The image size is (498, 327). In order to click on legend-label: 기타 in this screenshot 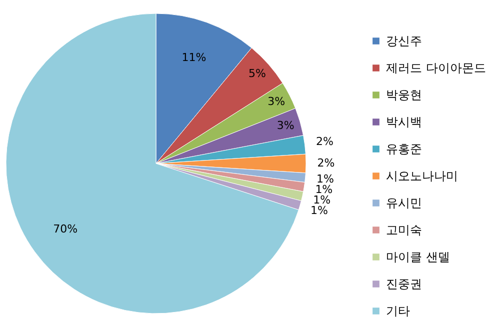, I will do `click(398, 311)`.